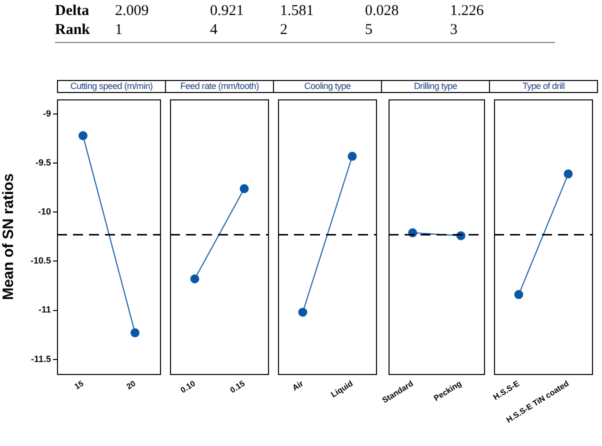  Describe the element at coordinates (543, 86) in the screenshot. I see `chart-title: Type of drill` at that location.